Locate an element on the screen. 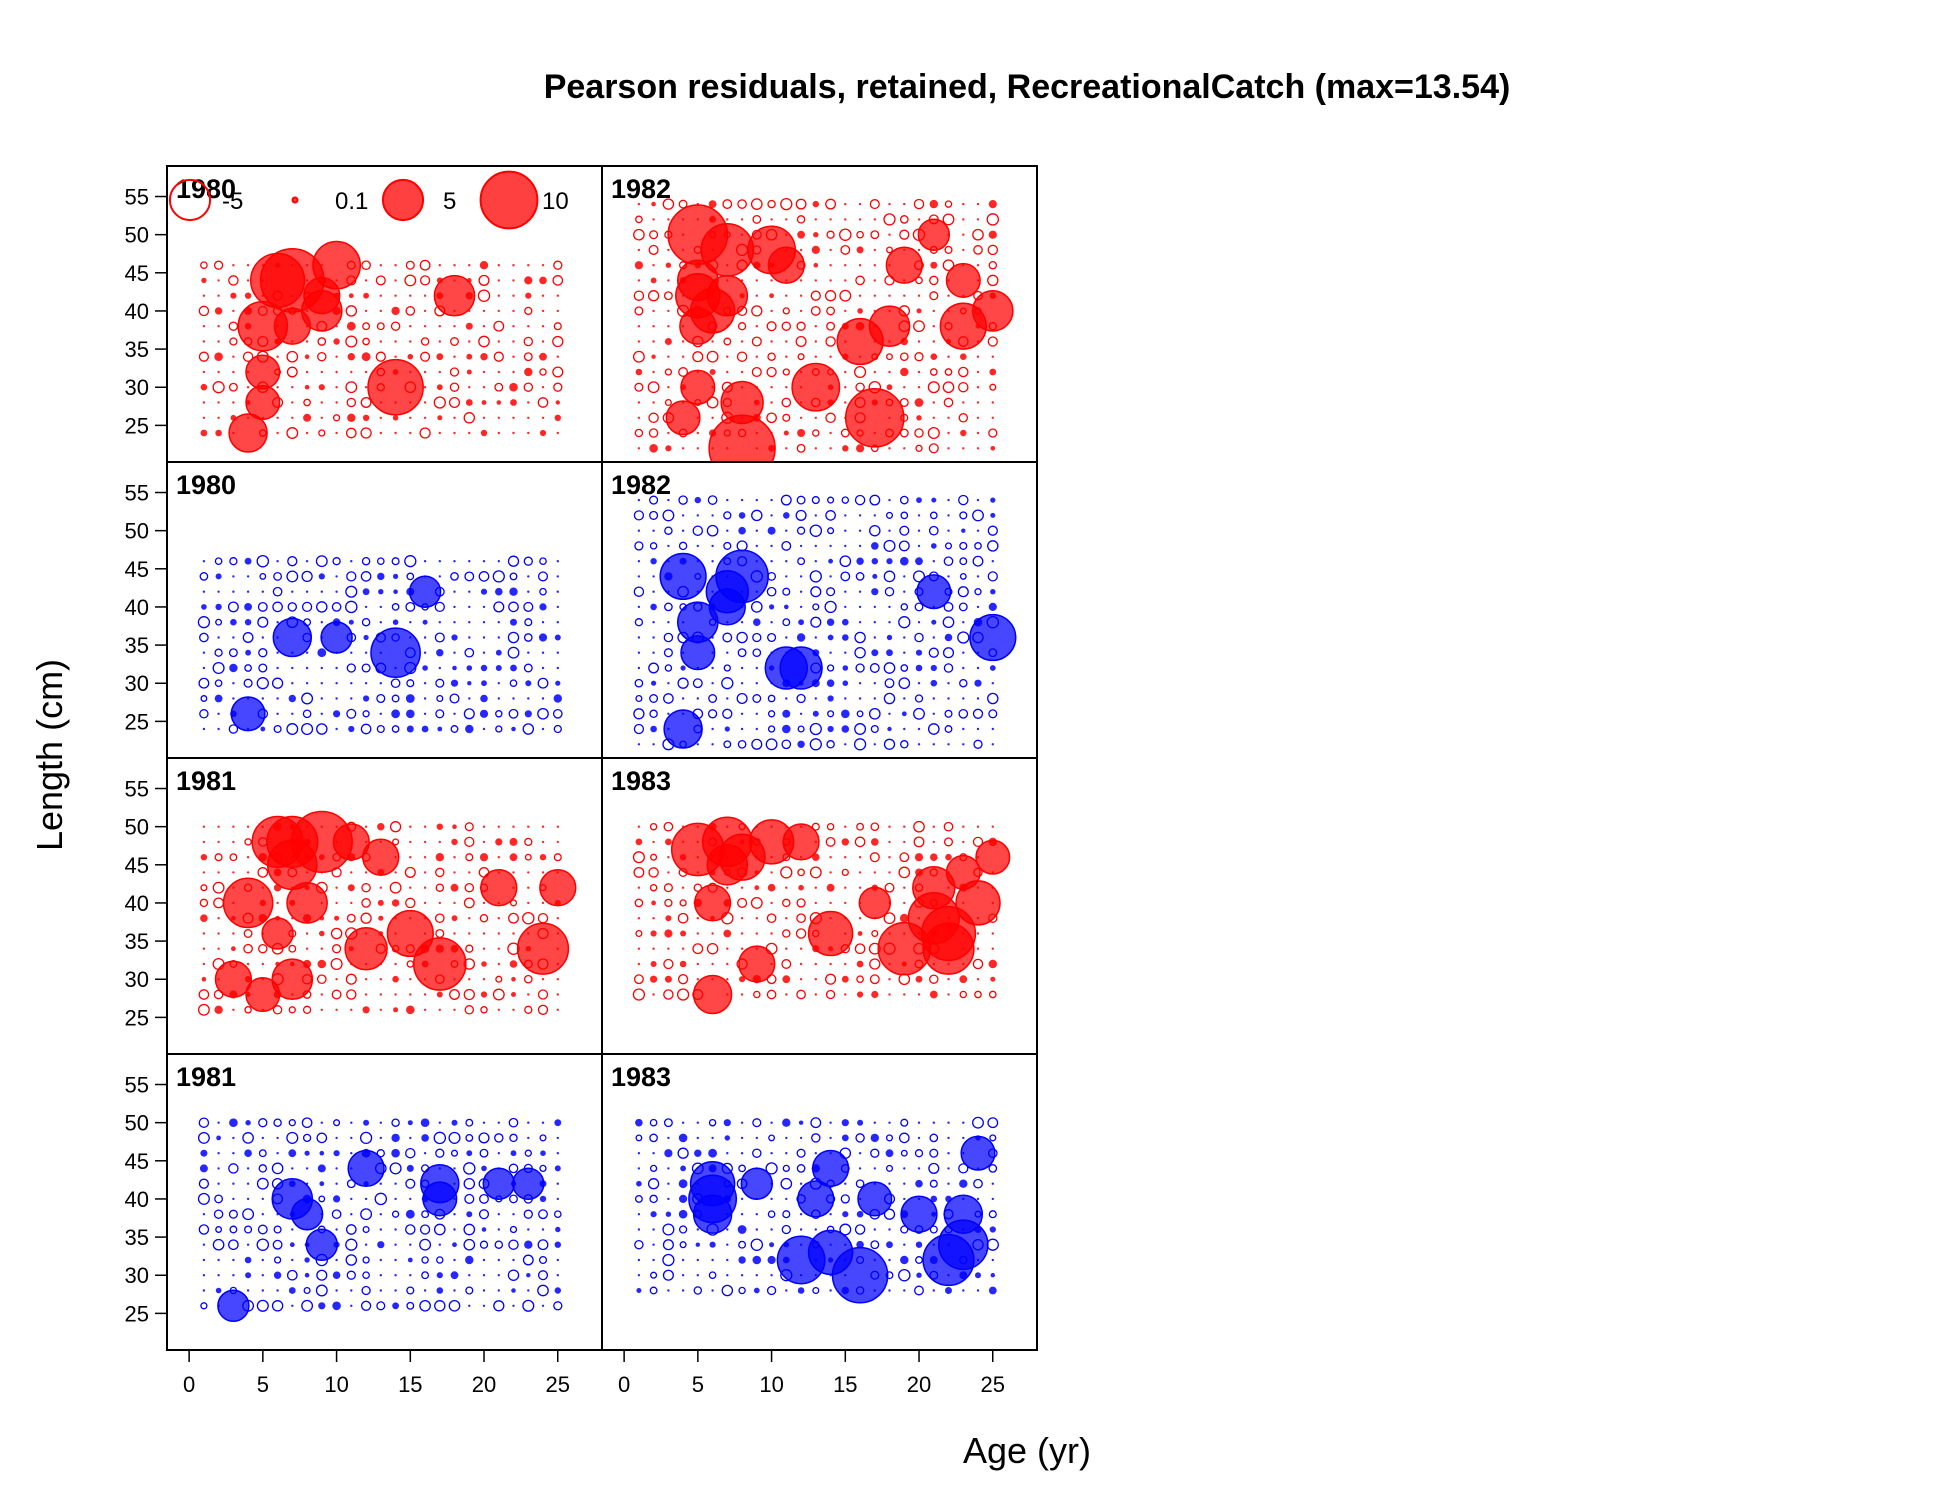 The width and height of the screenshot is (1950, 1500). x-tick-label: 5 is located at coordinates (263, 1384).